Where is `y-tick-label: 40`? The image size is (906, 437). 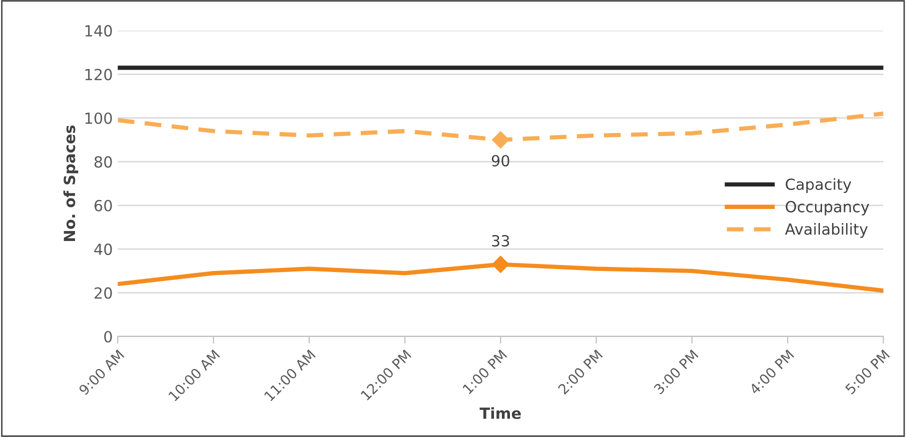
y-tick-label: 40 is located at coordinates (103, 250).